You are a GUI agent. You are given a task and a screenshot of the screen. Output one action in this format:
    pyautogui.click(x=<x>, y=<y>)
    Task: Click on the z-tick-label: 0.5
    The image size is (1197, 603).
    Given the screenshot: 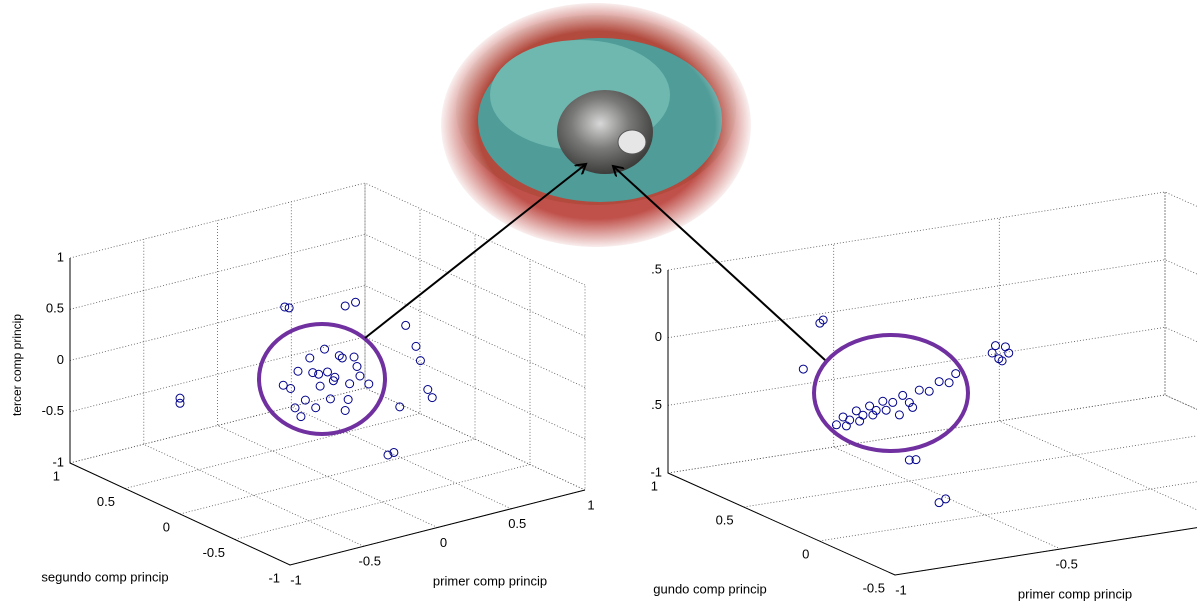 What is the action you would take?
    pyautogui.click(x=55, y=308)
    